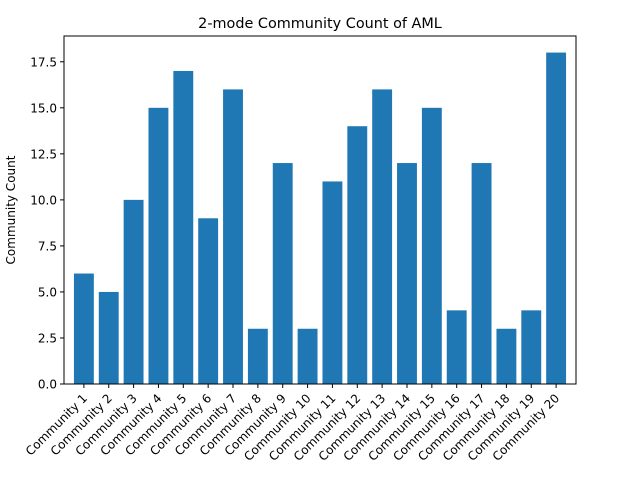 The height and width of the screenshot is (484, 640). What do you see at coordinates (47, 223) in the screenshot?
I see `y-axis: 0.0 2.5 5.0 7.5 10.0 12.5 15.0 17.5` at bounding box center [47, 223].